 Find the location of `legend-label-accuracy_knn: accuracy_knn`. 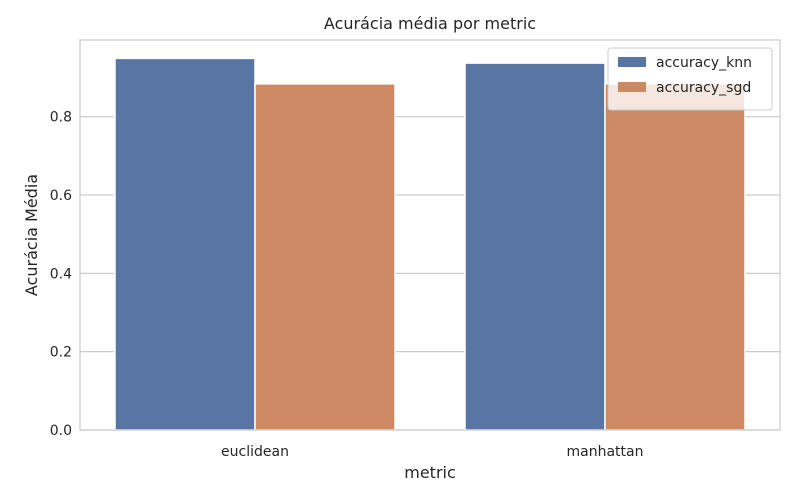

legend-label-accuracy_knn: accuracy_knn is located at coordinates (704, 63).